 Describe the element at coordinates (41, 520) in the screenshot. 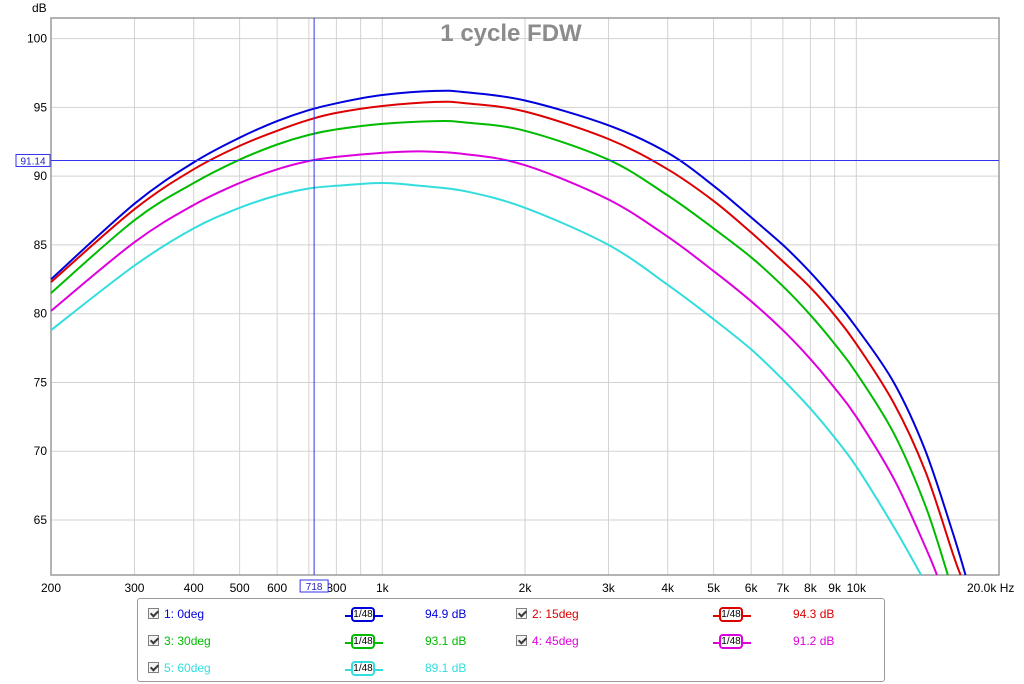

I see `y-tick-label: 65` at that location.